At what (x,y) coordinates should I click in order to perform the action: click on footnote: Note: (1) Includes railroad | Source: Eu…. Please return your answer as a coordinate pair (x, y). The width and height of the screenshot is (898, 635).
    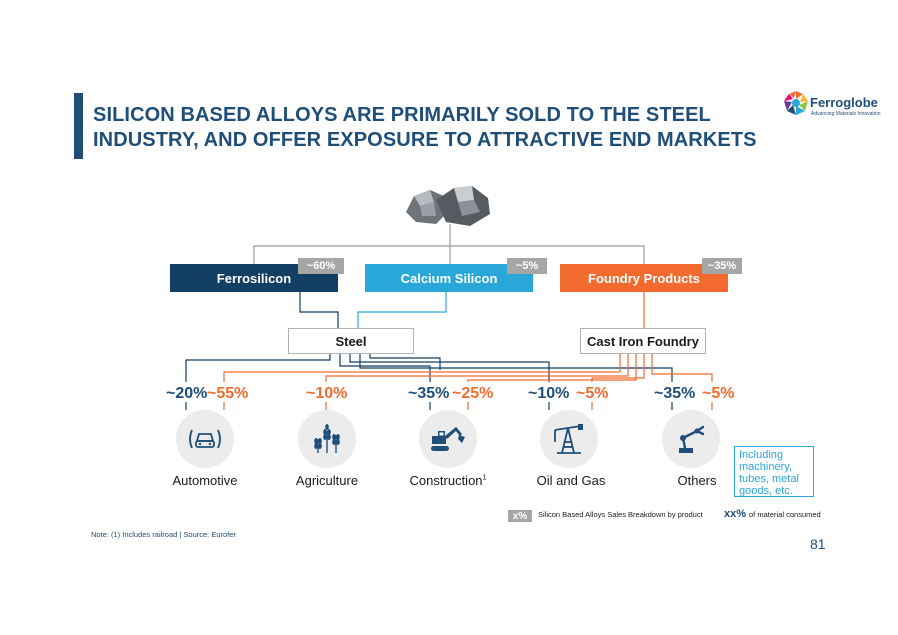
    Looking at the image, I should click on (163, 534).